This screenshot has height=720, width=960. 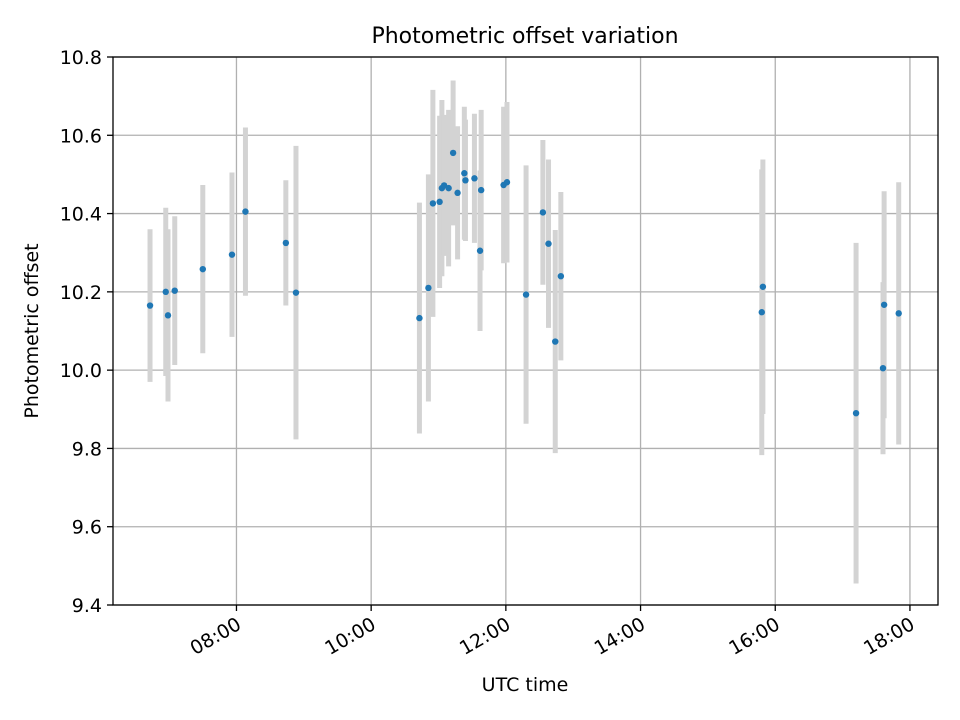 I want to click on y-tick-label: 9.4, so click(x=87, y=606).